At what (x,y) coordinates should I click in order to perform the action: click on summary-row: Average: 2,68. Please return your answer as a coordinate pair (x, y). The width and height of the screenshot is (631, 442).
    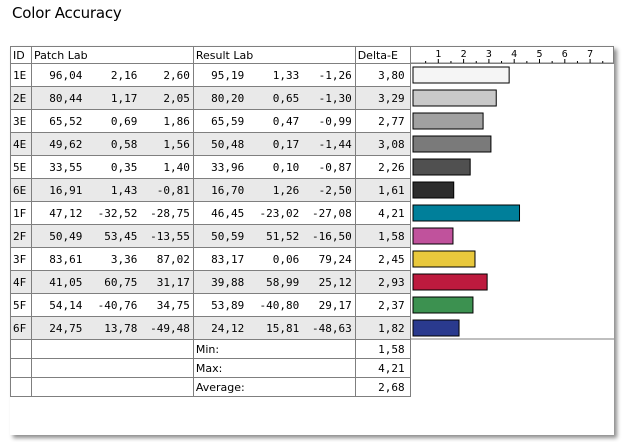
    Looking at the image, I should click on (312, 387).